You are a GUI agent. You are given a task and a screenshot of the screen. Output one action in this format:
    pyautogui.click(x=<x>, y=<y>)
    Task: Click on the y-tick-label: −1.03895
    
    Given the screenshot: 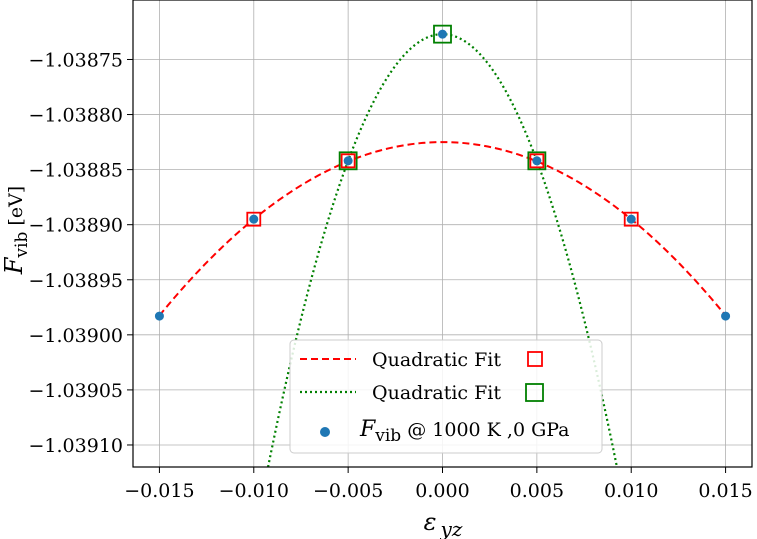 What is the action you would take?
    pyautogui.click(x=76, y=281)
    